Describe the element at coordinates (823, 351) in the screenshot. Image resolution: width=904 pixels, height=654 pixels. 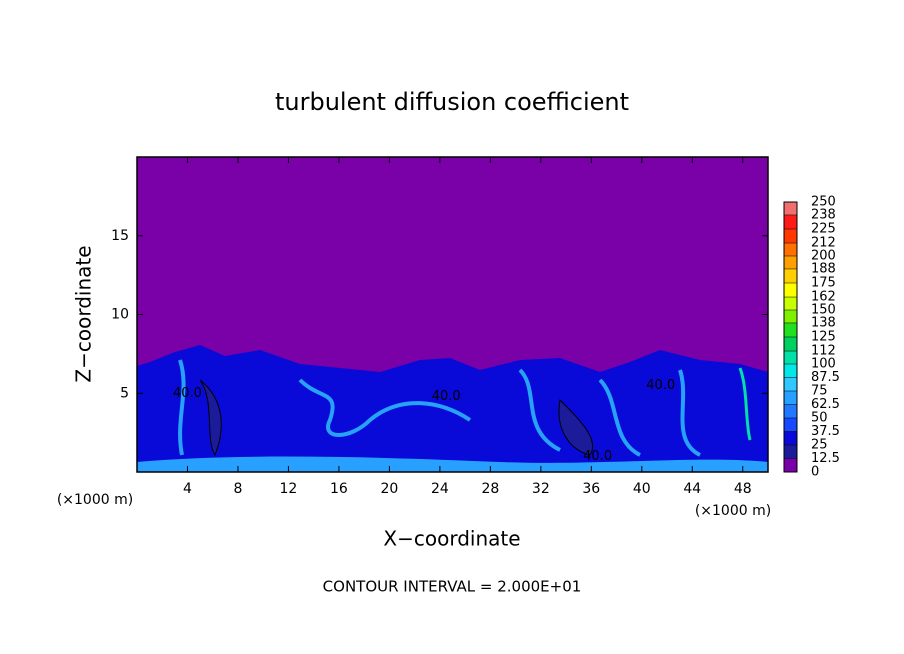
I see `colorbar-label: 112` at that location.